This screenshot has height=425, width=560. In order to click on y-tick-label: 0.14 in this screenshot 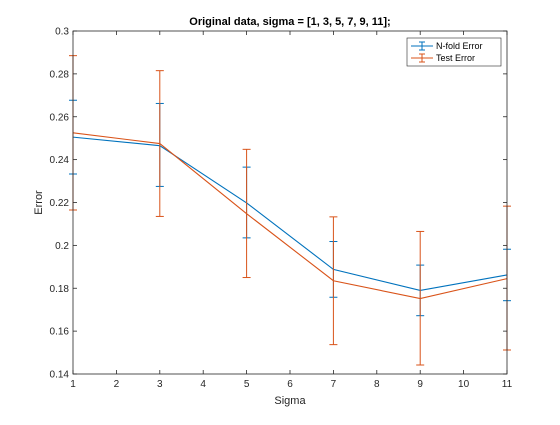, I will do `click(60, 375)`.